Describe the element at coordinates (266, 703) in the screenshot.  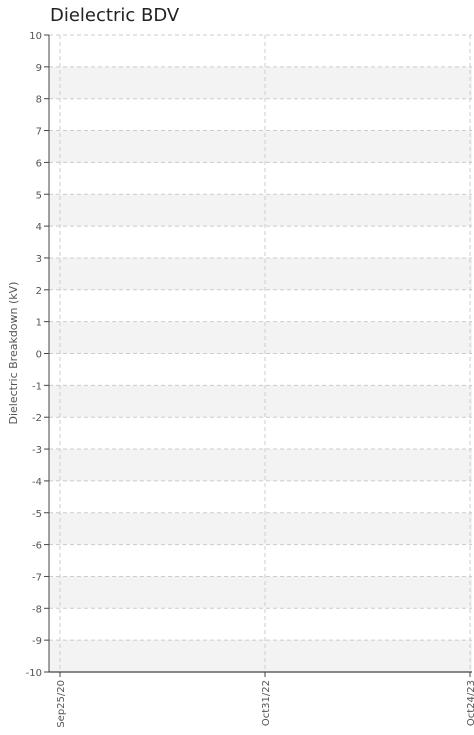
I see `x-tick-label: Oct31/22` at that location.